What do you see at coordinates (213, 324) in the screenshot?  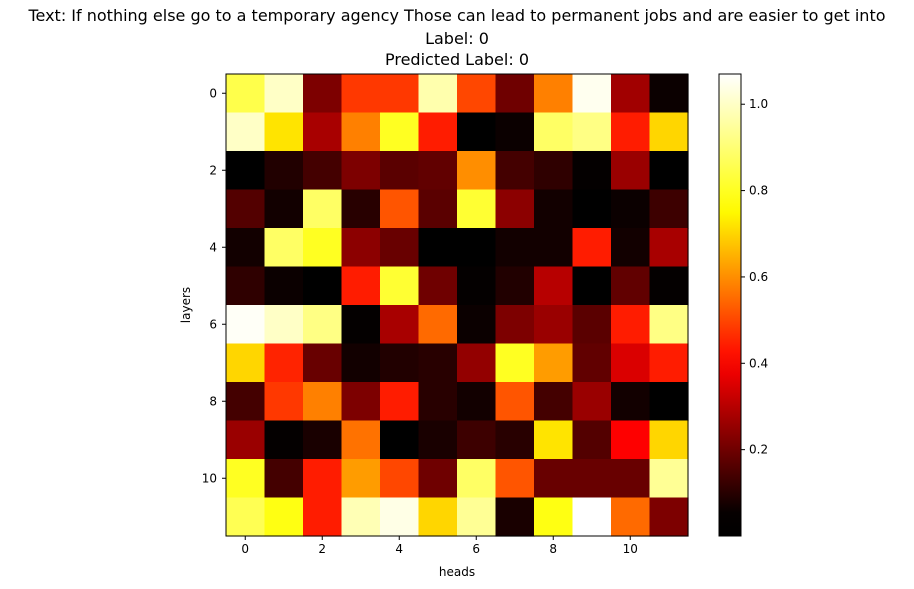 I see `y-tick-label: 6` at bounding box center [213, 324].